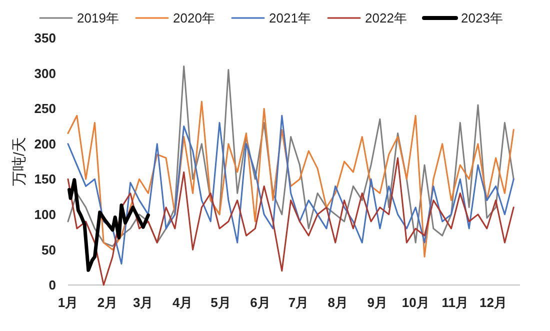  Describe the element at coordinates (52, 285) in the screenshot. I see `y-tick-label: 0` at that location.